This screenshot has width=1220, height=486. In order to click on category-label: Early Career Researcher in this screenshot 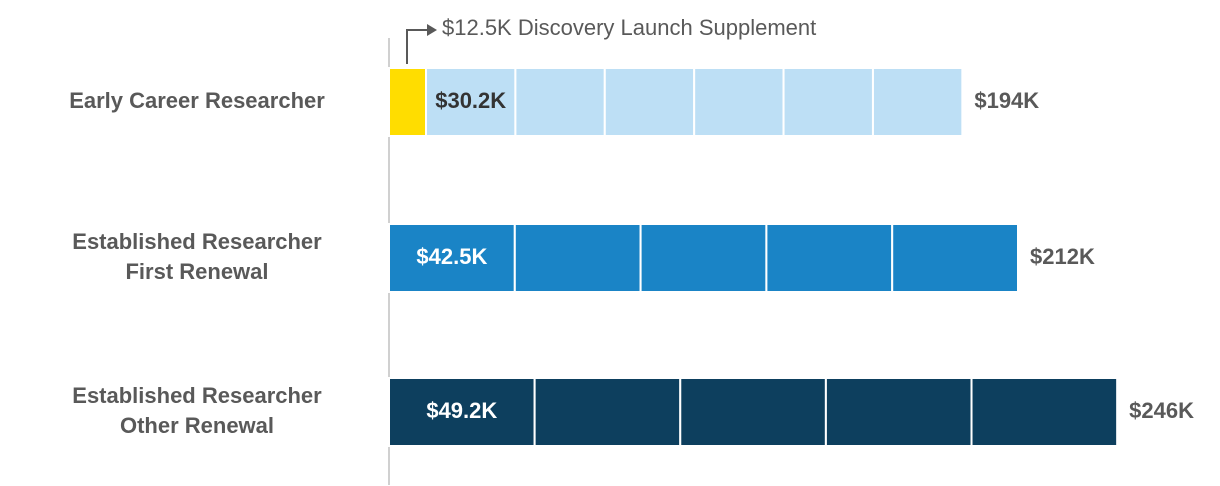, I will do `click(197, 100)`.